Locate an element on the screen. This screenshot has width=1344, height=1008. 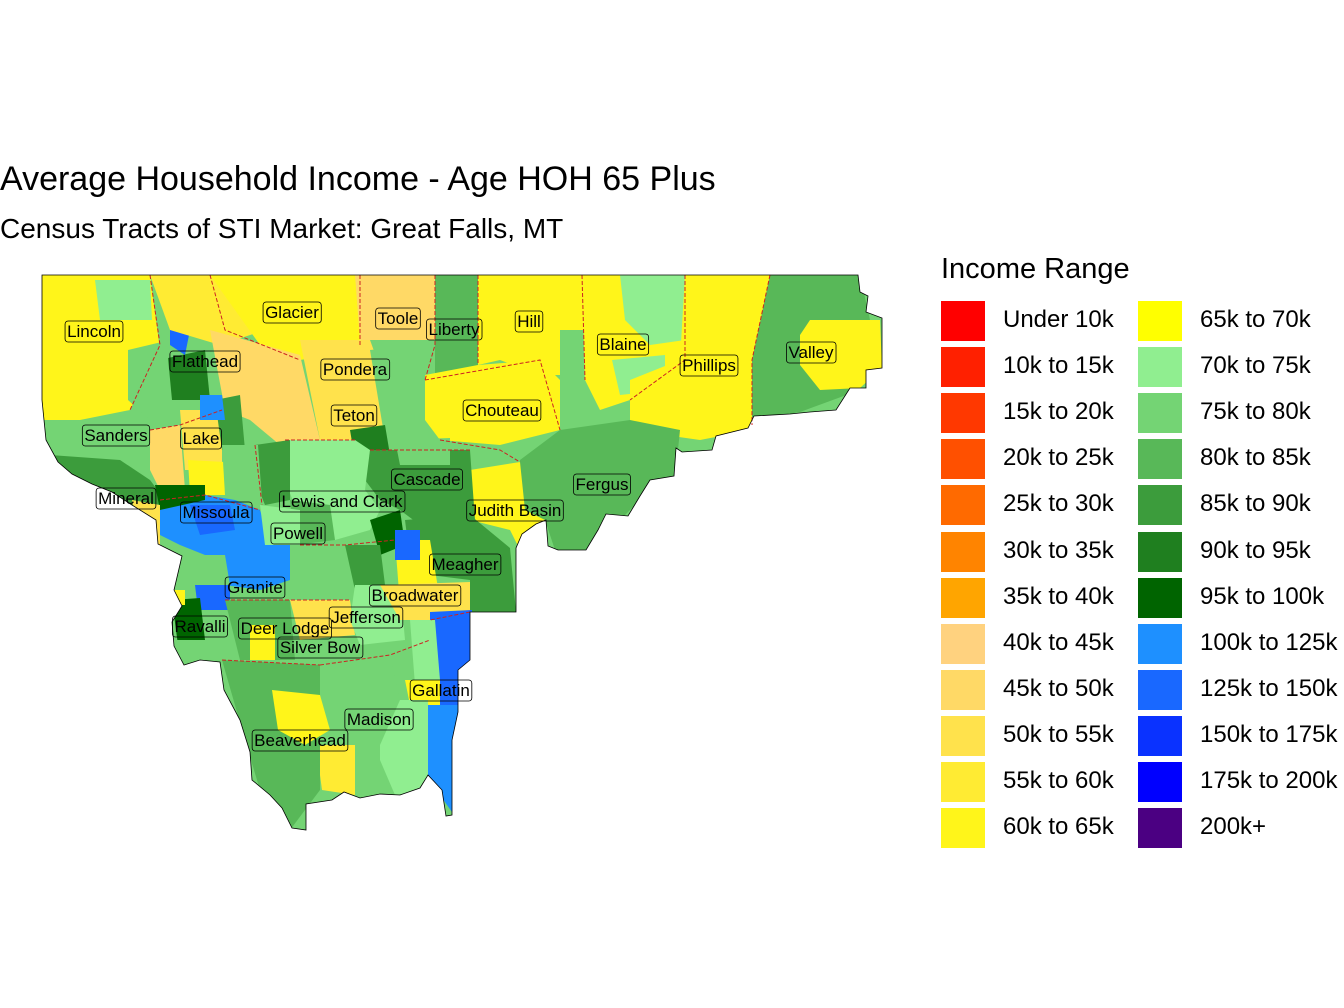
legend-label: 55k to 60k is located at coordinates (1058, 780).